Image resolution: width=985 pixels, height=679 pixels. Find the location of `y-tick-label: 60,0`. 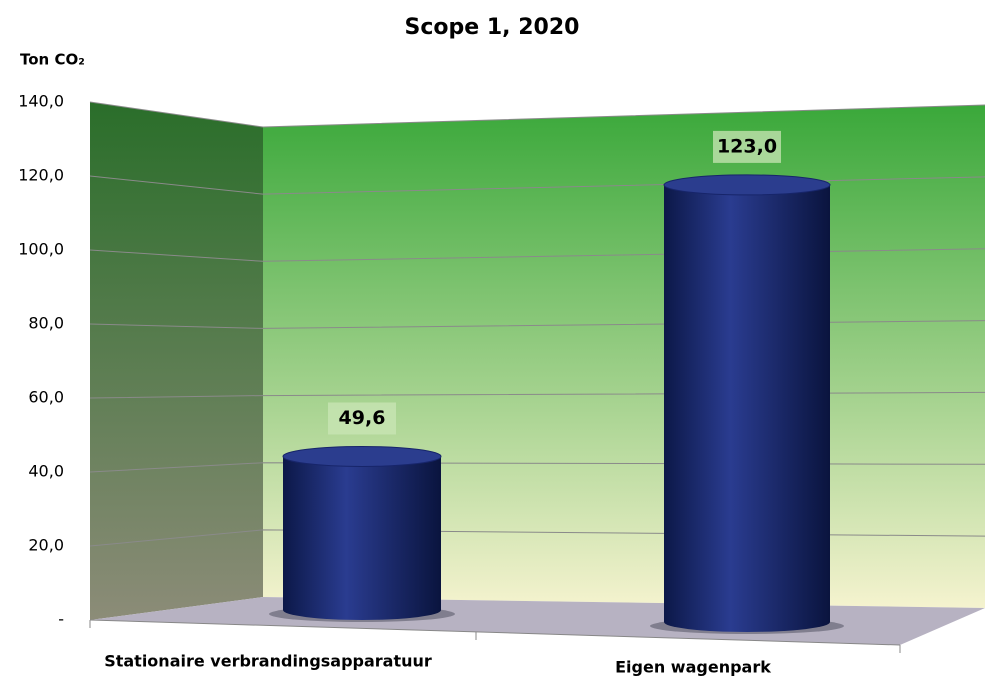

y-tick-label: 60,0 is located at coordinates (46, 397).